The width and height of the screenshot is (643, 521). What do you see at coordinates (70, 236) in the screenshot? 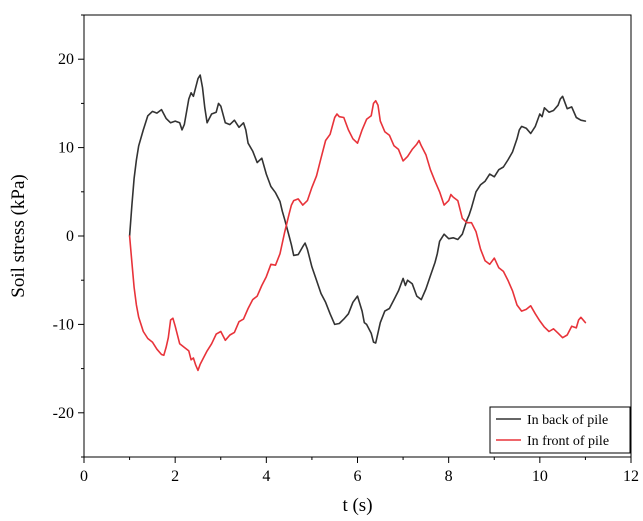
I see `y-tick-label: 0` at bounding box center [70, 236].